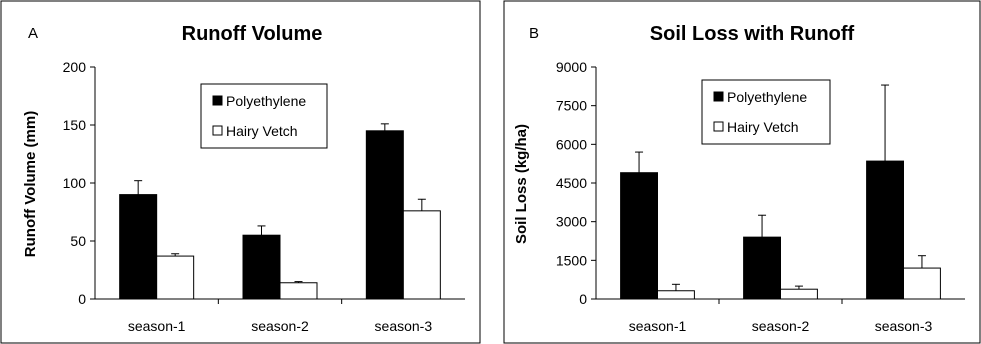  Describe the element at coordinates (763, 127) in the screenshot. I see `panel-b-legend-label: Hairy Vetch` at that location.